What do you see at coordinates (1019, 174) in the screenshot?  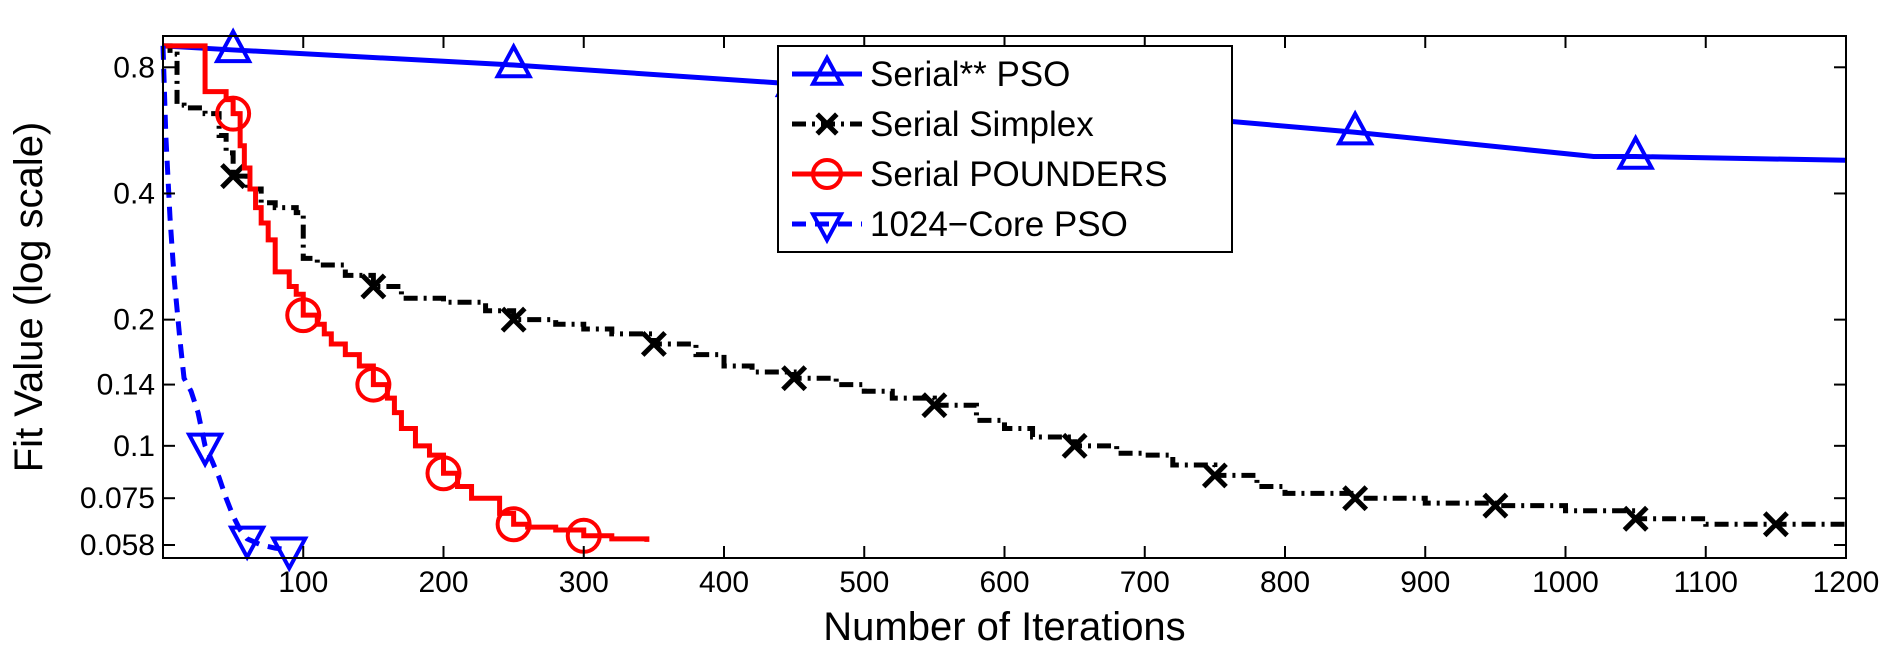 I see `legend-label: Serial POUNDERS` at bounding box center [1019, 174].